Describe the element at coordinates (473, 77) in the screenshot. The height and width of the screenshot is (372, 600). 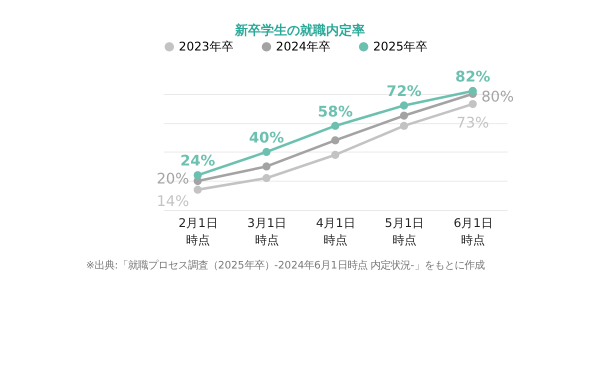
I see `data-label: 82%` at that location.